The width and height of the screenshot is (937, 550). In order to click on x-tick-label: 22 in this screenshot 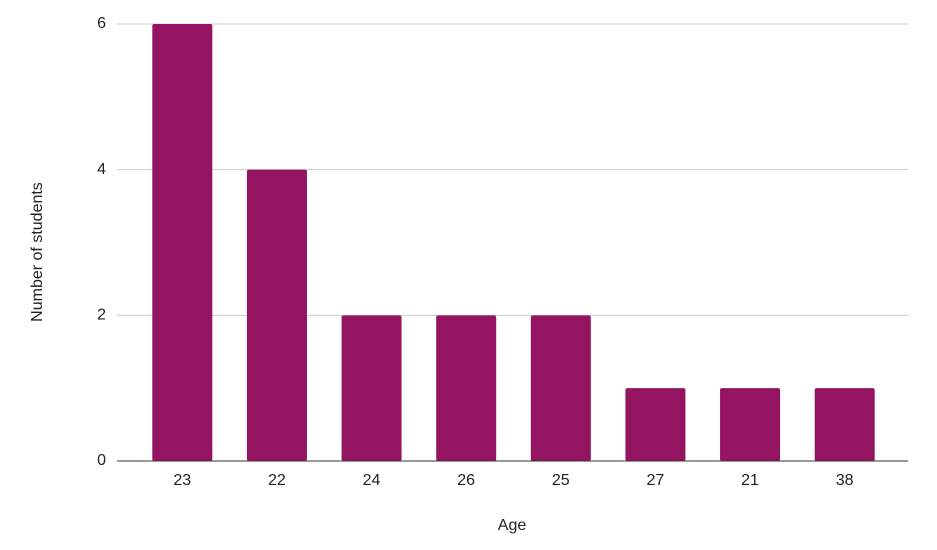, I will do `click(277, 480)`.